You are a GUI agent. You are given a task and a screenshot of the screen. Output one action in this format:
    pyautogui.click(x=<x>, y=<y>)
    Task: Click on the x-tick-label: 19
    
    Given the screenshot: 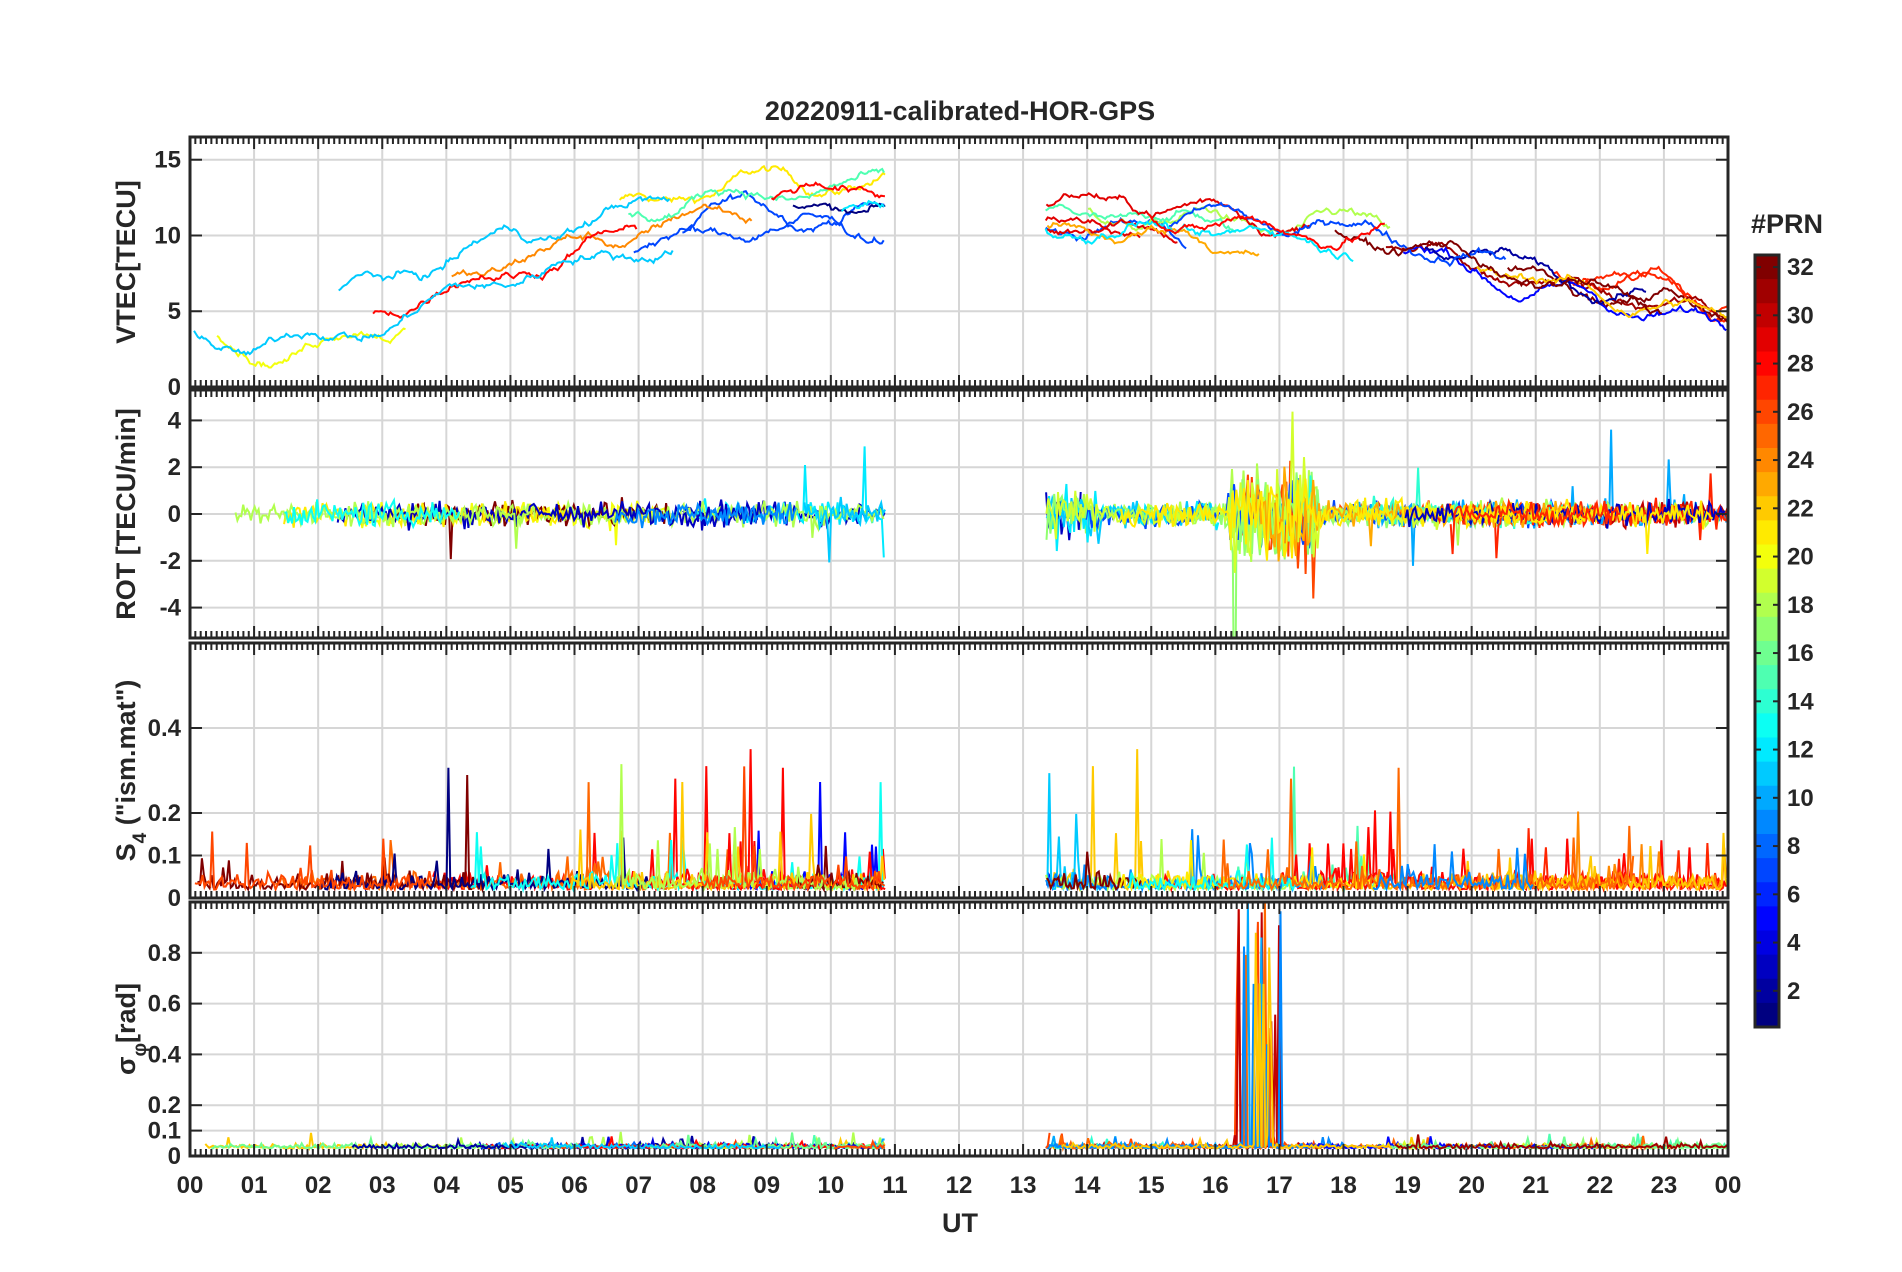 What is the action you would take?
    pyautogui.click(x=1407, y=1185)
    